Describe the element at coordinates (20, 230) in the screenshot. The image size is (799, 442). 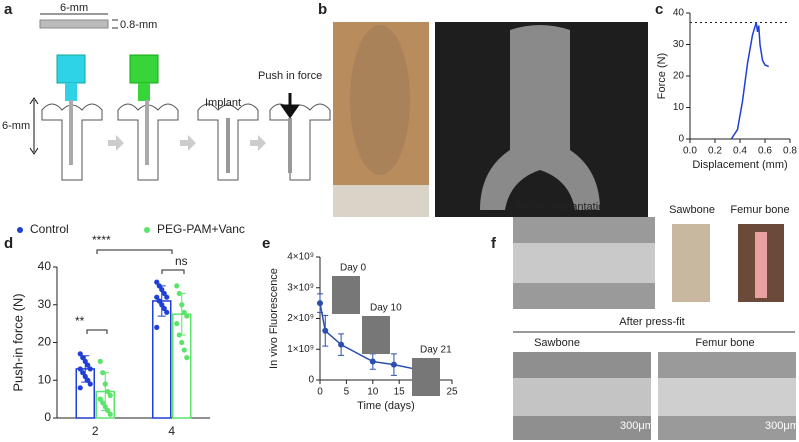
I see `legend-marker` at that location.